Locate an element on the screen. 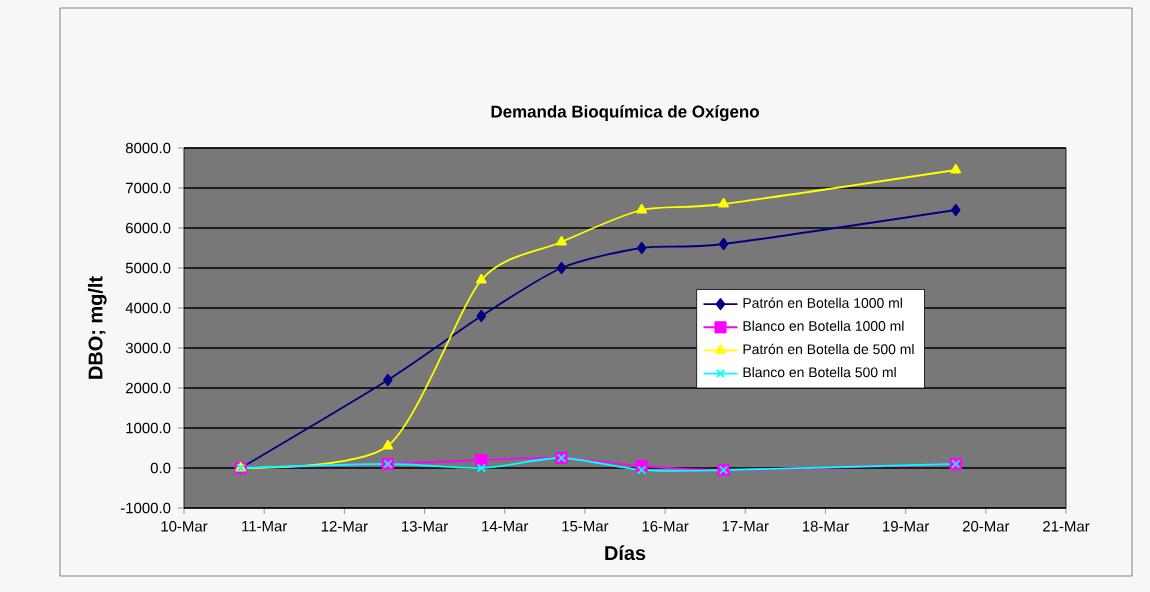  x-axis-title: Días is located at coordinates (625, 553).